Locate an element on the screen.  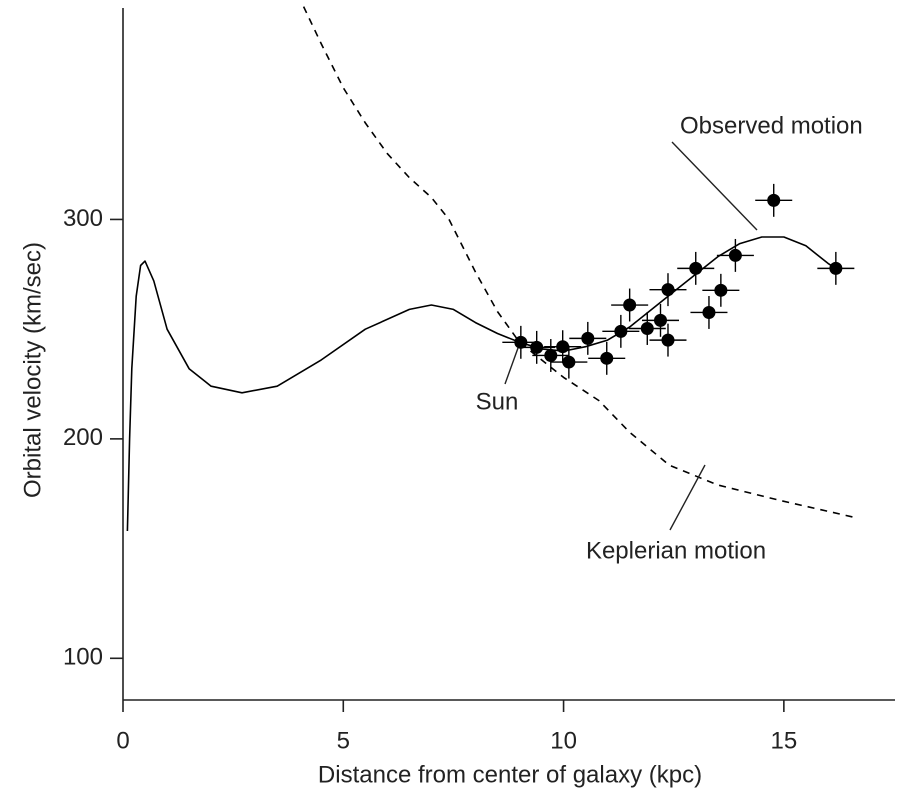
x-axis-label: Distance from center of galaxy (kpc) is located at coordinates (510, 774).